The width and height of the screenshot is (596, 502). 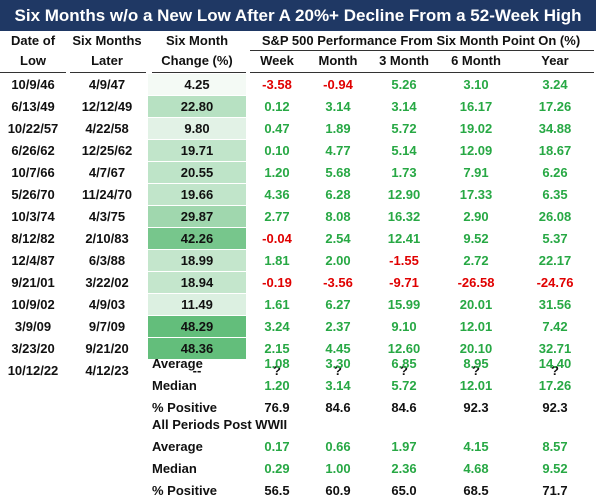 What do you see at coordinates (107, 106) in the screenshot?
I see `six-months-later-cell: 12/12/49` at bounding box center [107, 106].